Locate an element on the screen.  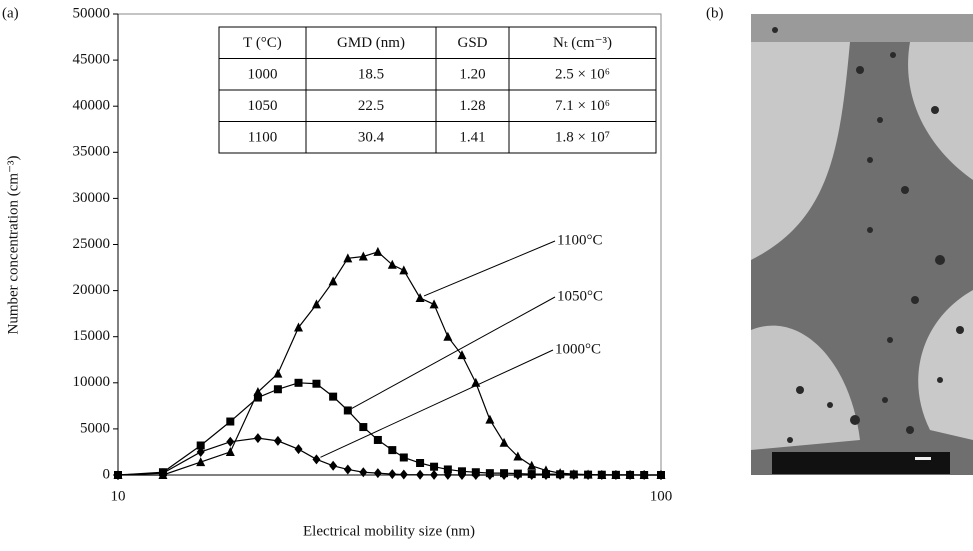
series-label: 1100°C is located at coordinates (579, 240).